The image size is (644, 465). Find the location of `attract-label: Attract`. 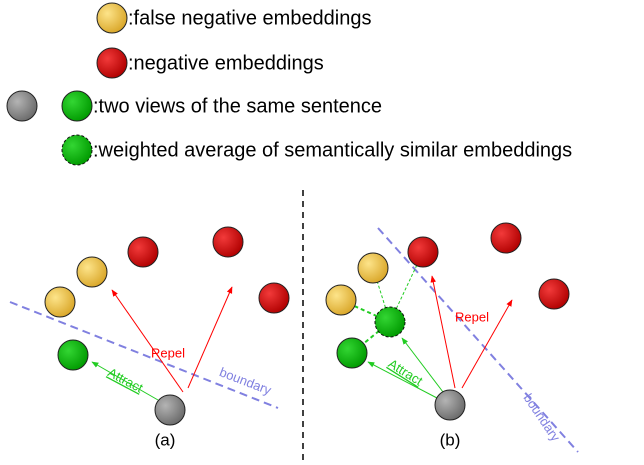

attract-label: Attract is located at coordinates (125, 380).